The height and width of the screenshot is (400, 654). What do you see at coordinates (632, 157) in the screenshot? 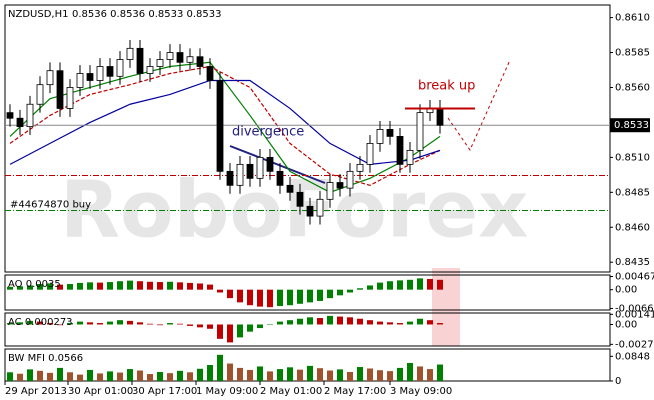
I see `y-tick-label: 0.8510` at bounding box center [632, 157].